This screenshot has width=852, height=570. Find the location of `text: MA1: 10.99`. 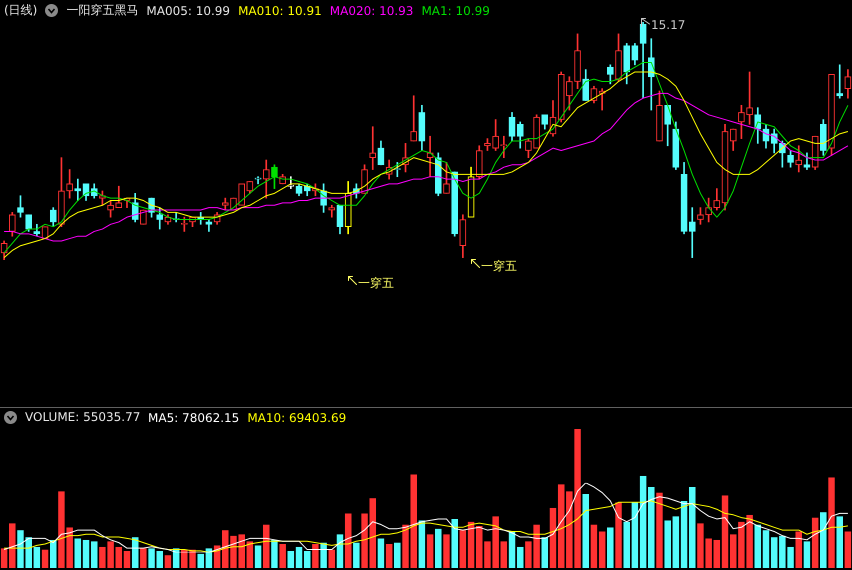

text: MA1: 10.99 is located at coordinates (455, 11).